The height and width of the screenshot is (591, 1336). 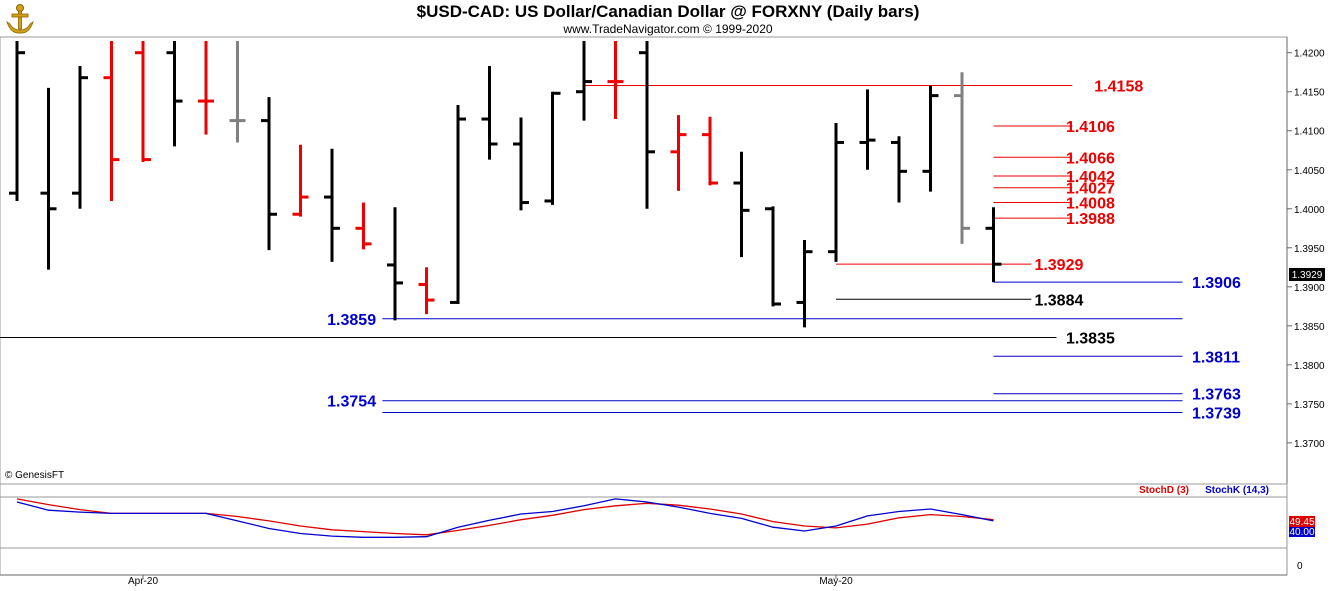 I want to click on stochastic-lines, so click(x=505, y=518).